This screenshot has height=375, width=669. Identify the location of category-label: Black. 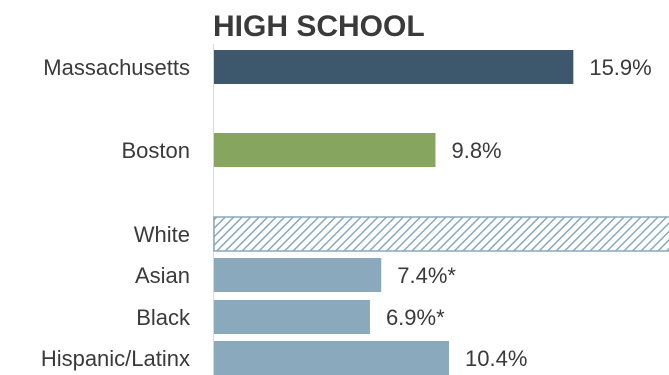
(163, 317).